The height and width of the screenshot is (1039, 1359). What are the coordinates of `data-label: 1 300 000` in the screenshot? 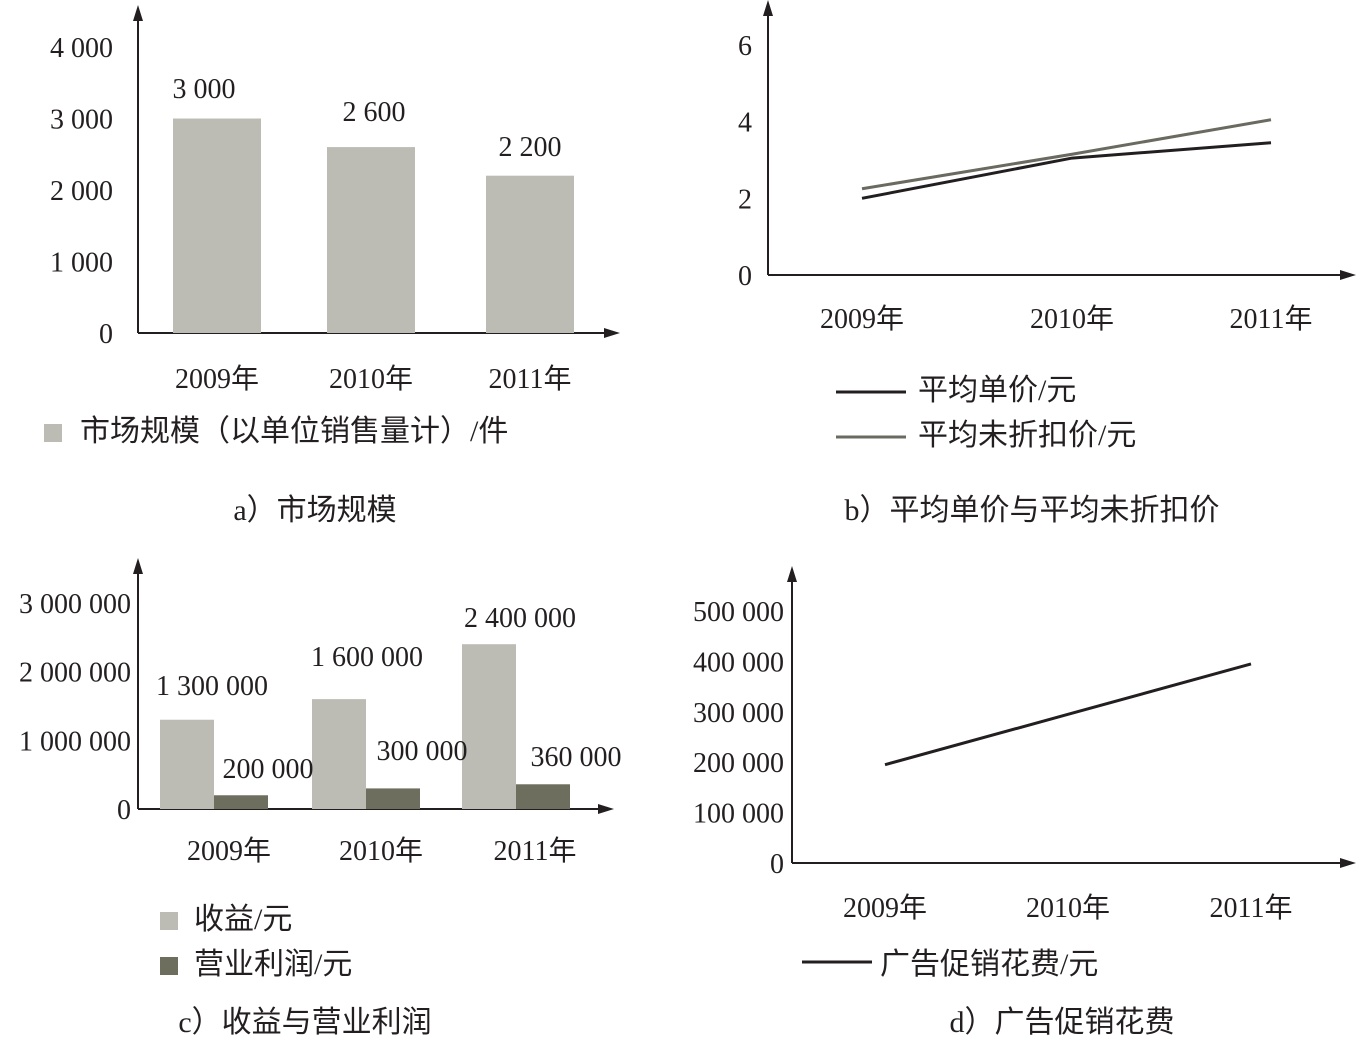 It's located at (212, 686).